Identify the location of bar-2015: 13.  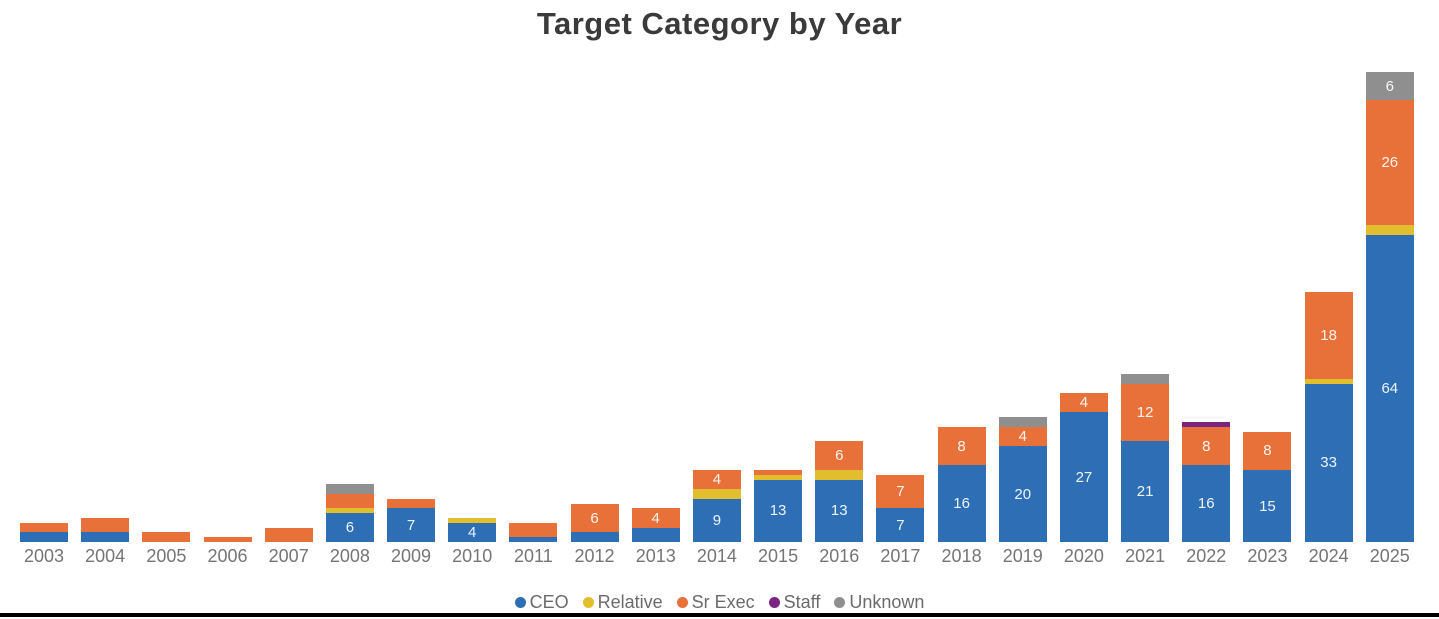
(778, 506).